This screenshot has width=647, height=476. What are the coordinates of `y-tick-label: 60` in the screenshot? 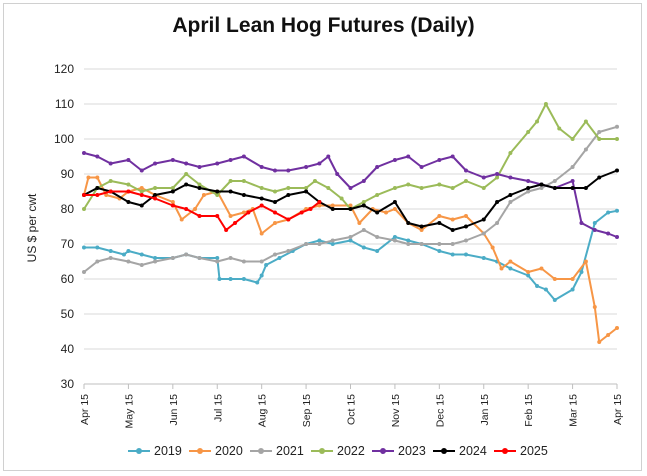 It's located at (68, 279).